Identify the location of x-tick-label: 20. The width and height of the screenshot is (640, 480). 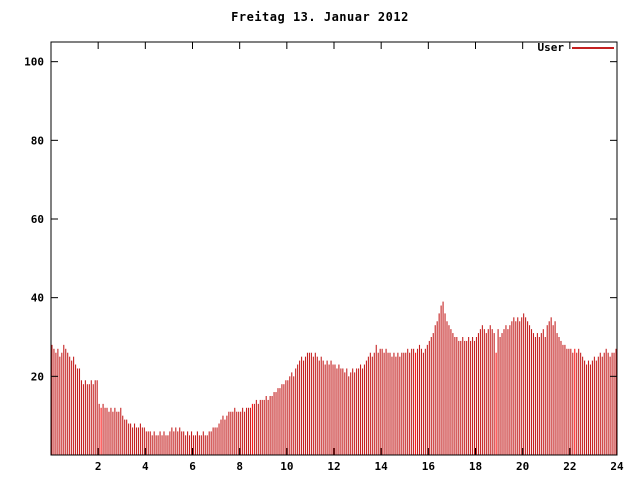
(522, 466).